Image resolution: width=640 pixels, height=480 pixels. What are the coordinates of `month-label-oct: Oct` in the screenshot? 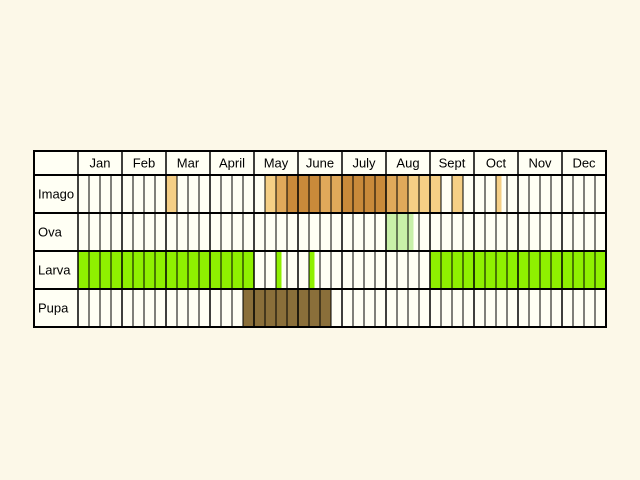 It's located at (496, 163).